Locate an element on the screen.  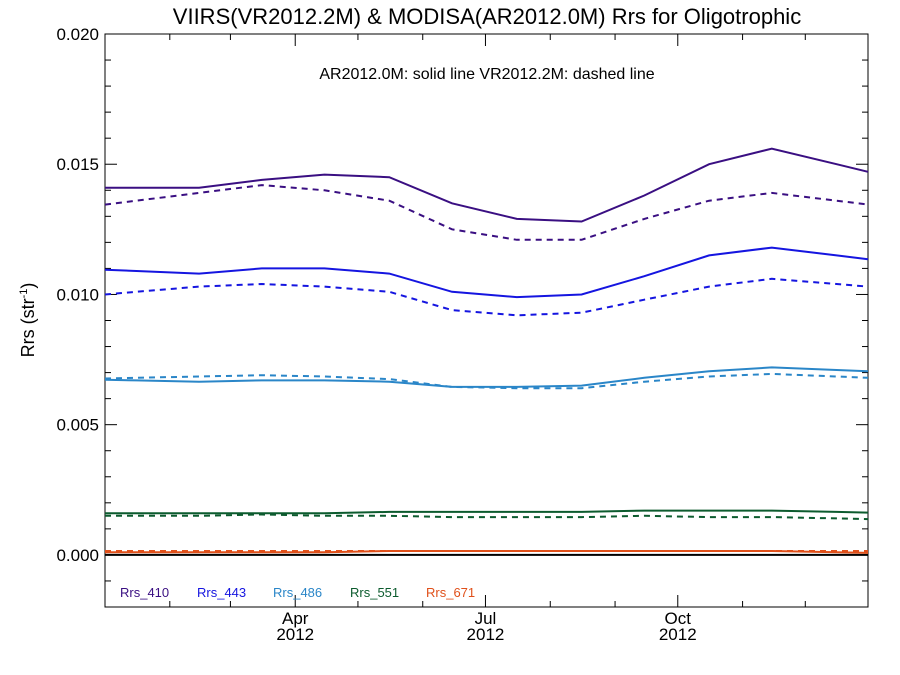
y-tick-label: 0.000 is located at coordinates (77, 555).